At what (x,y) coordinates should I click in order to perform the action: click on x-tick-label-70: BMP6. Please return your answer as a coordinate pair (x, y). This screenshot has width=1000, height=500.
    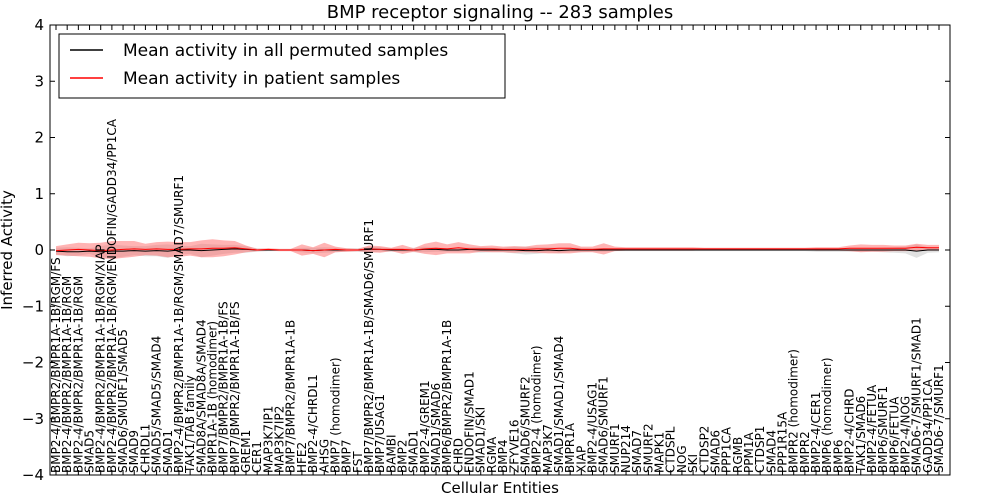
    Looking at the image, I should click on (838, 456).